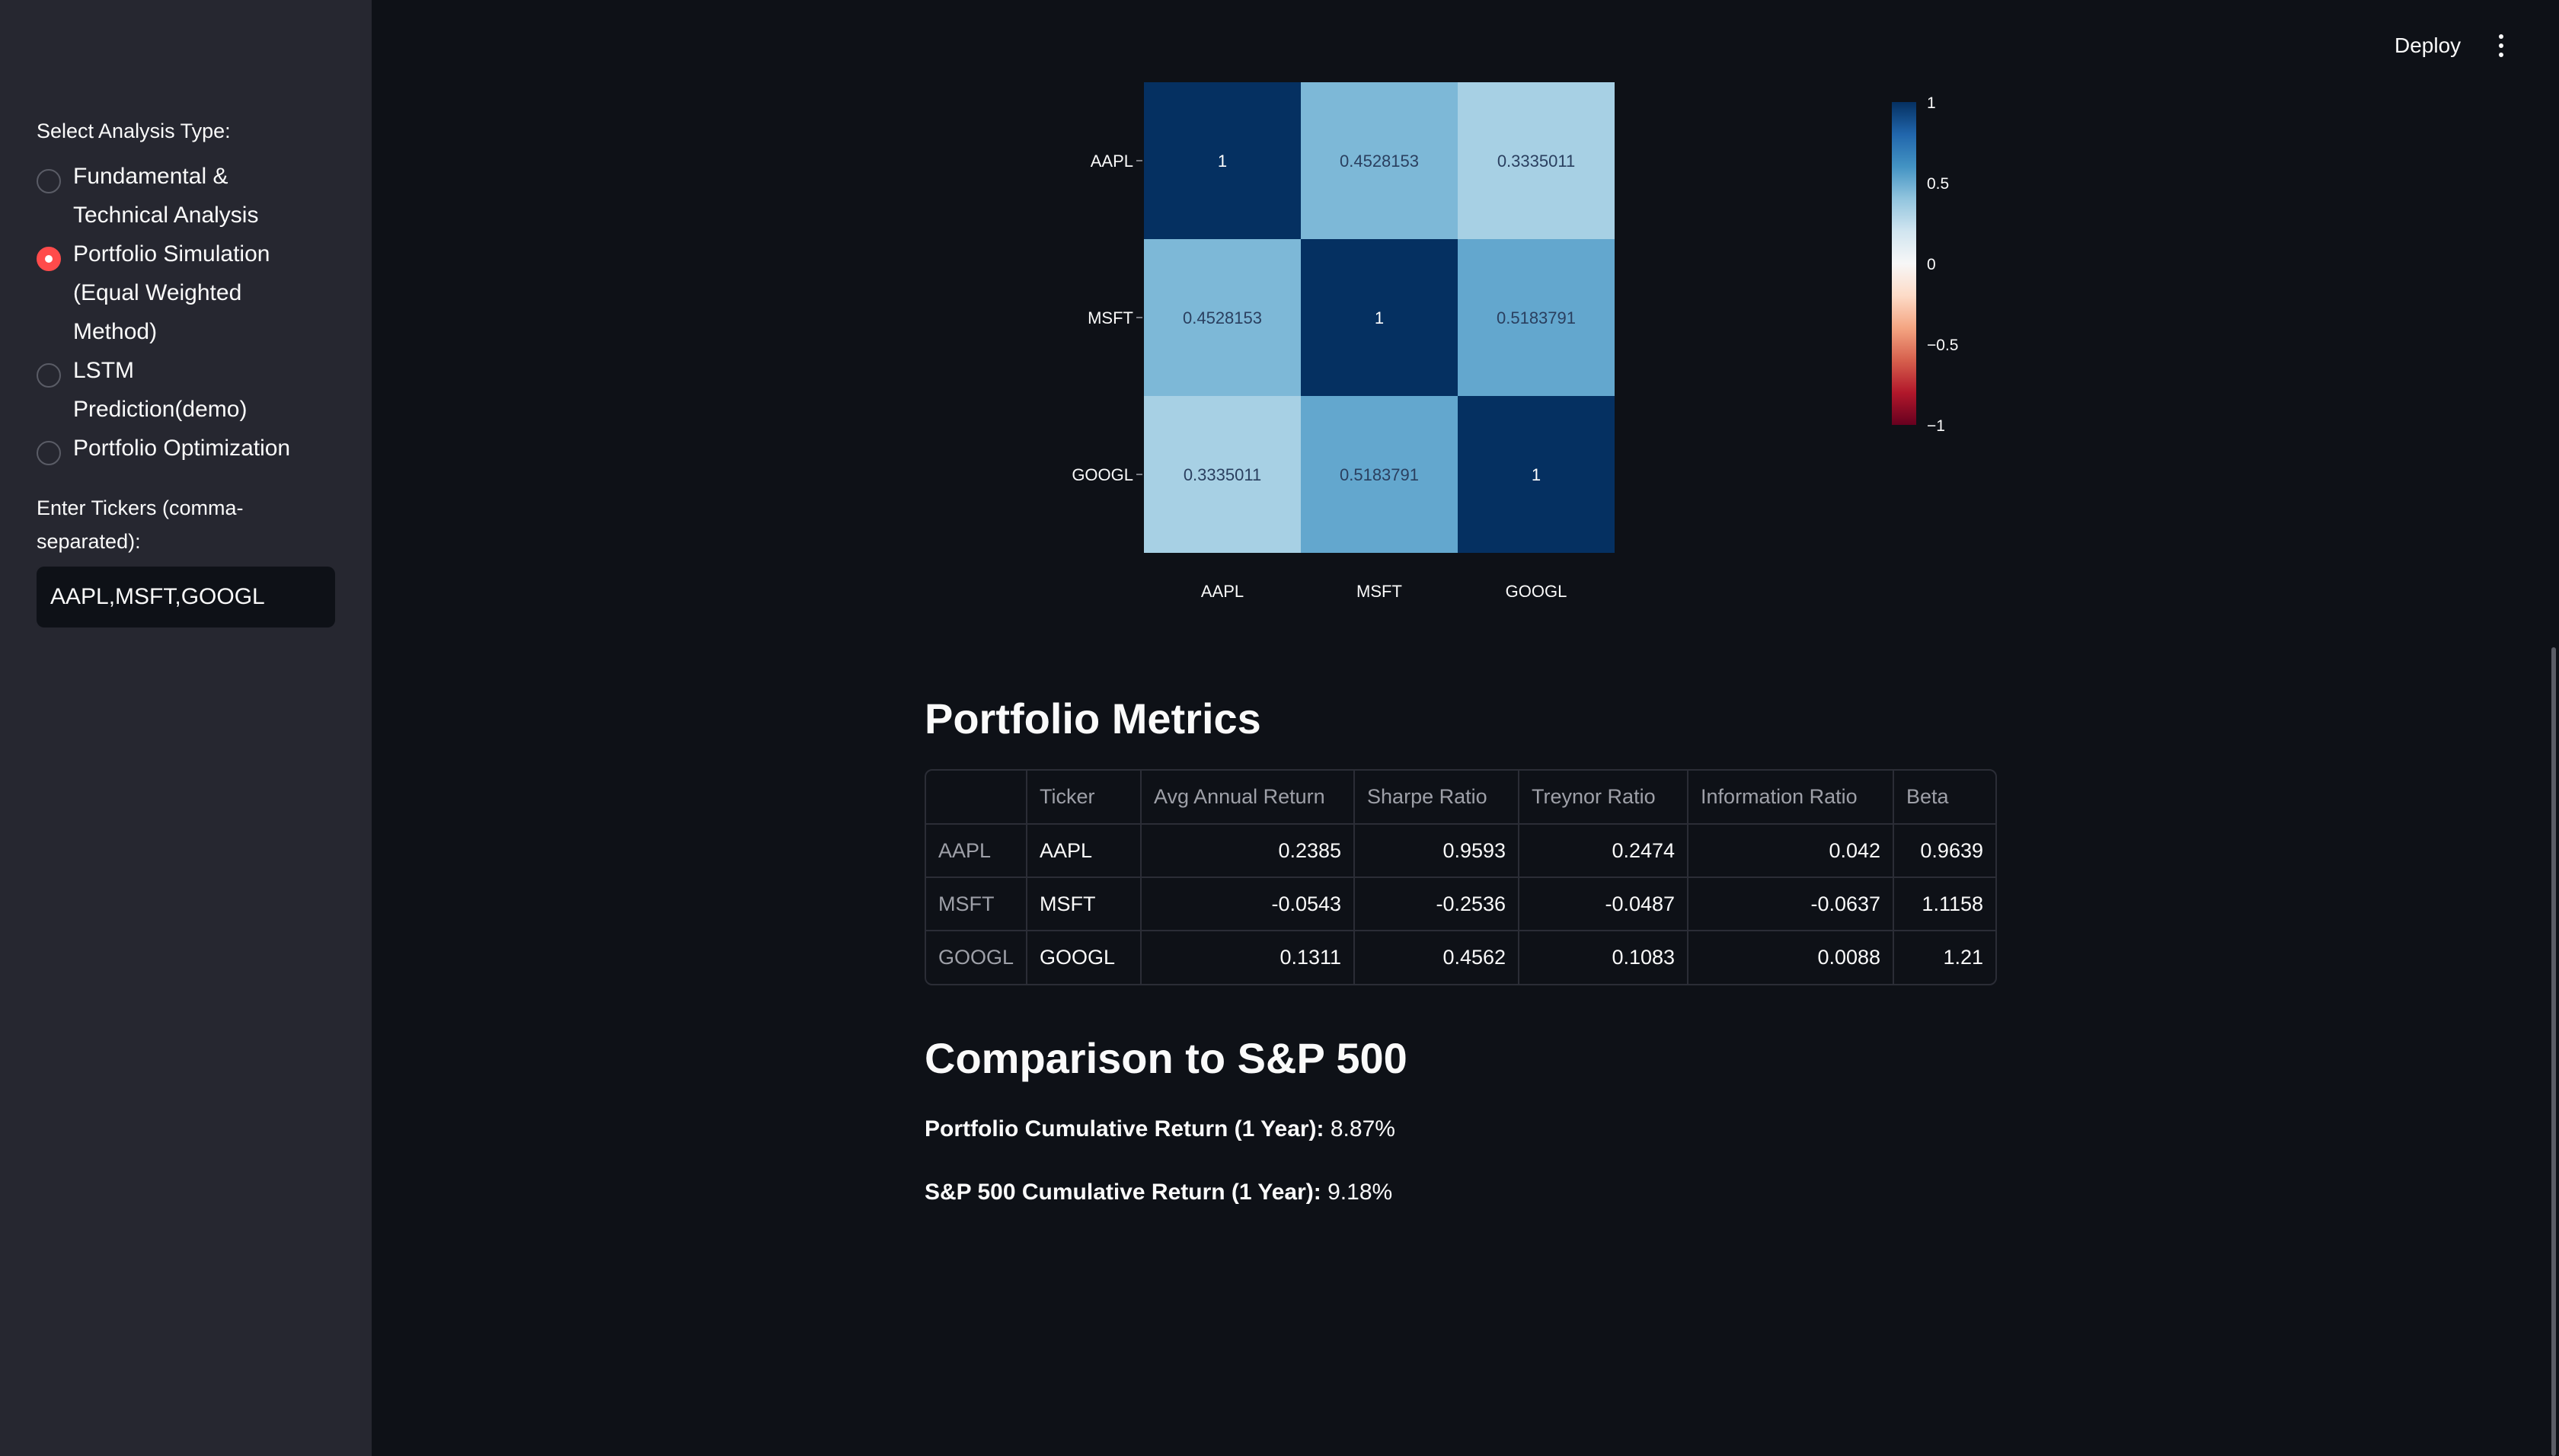 Image resolution: width=2559 pixels, height=1456 pixels. I want to click on column-header-ticker: Ticker, so click(1084, 798).